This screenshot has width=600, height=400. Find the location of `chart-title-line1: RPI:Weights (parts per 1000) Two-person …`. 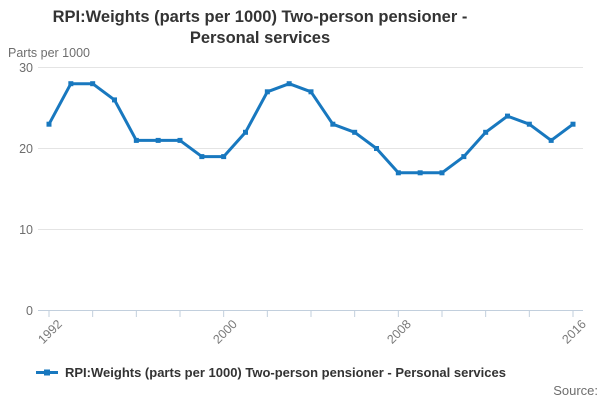

chart-title-line1: RPI:Weights (parts per 1000) Two-person … is located at coordinates (260, 17).